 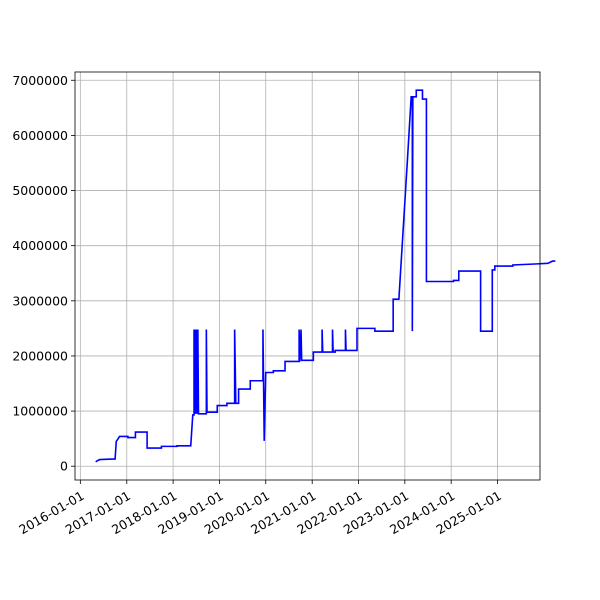 I want to click on y-tick-label: 3000000, so click(x=40, y=300).